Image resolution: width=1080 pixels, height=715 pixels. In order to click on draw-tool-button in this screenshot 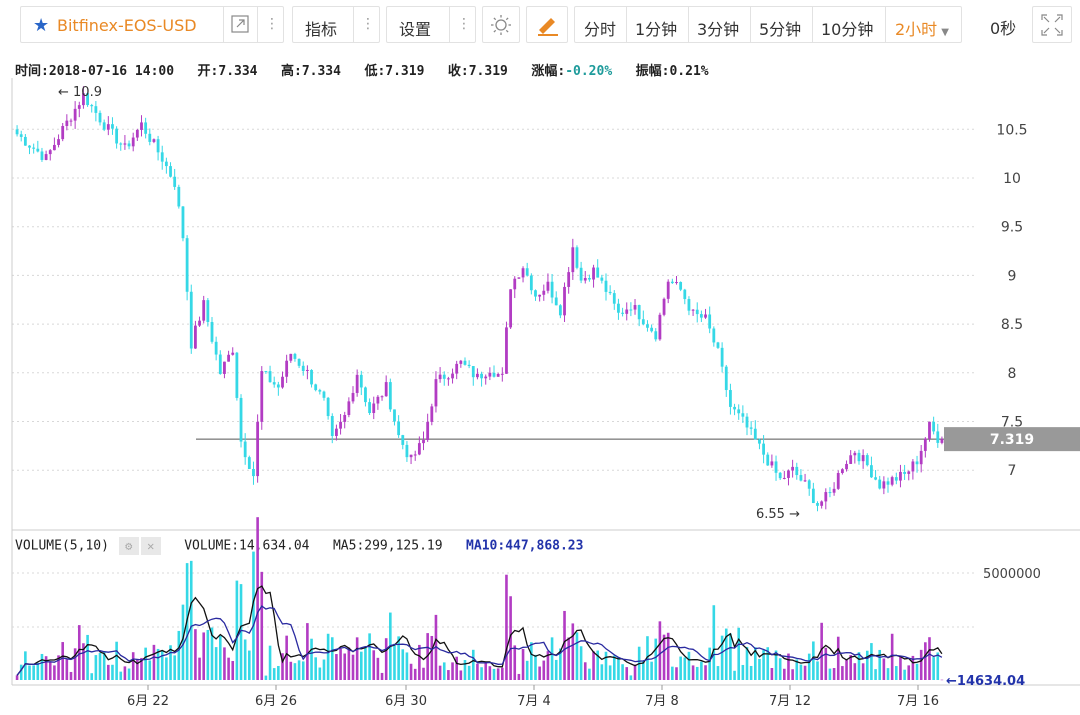, I will do `click(547, 24)`.